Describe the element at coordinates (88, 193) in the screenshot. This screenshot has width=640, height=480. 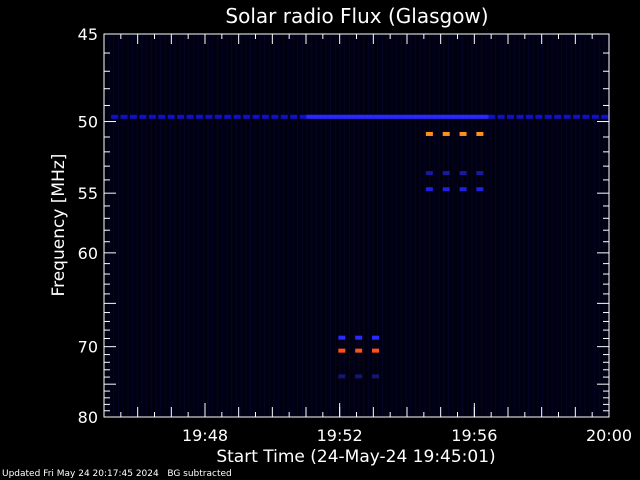
I see `y-tick-label: 55` at that location.